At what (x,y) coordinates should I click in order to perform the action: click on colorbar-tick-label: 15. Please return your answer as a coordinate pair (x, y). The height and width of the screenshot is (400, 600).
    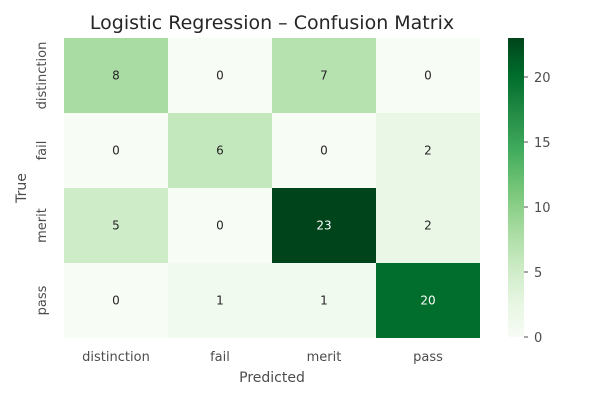
    Looking at the image, I should click on (542, 143).